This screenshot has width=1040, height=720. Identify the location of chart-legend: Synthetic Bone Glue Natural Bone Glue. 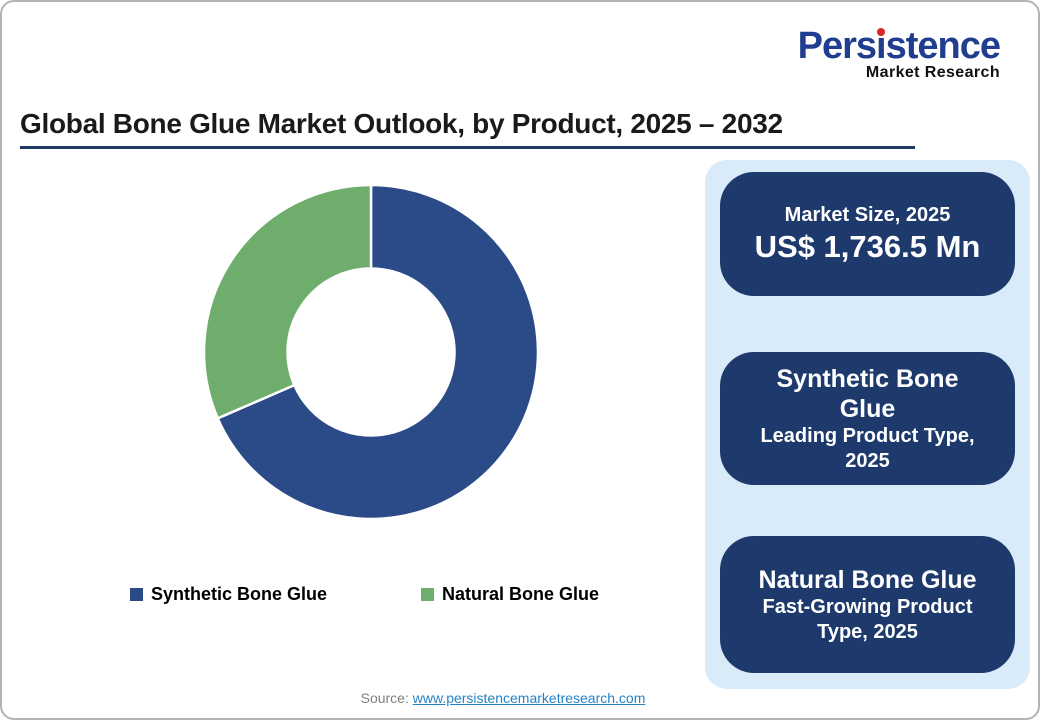
(364, 594).